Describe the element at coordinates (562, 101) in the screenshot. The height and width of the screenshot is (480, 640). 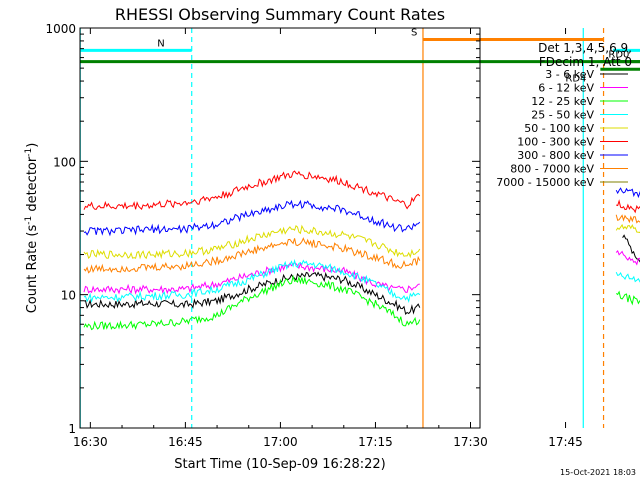
I see `legend-label-2: 12 - 25 keV` at that location.